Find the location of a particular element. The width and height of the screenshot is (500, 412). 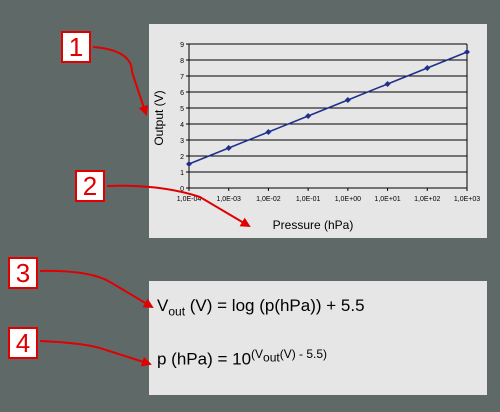

pressure-formula: p (hPa) = 10(Vout(V) - 5.5) is located at coordinates (242, 358).